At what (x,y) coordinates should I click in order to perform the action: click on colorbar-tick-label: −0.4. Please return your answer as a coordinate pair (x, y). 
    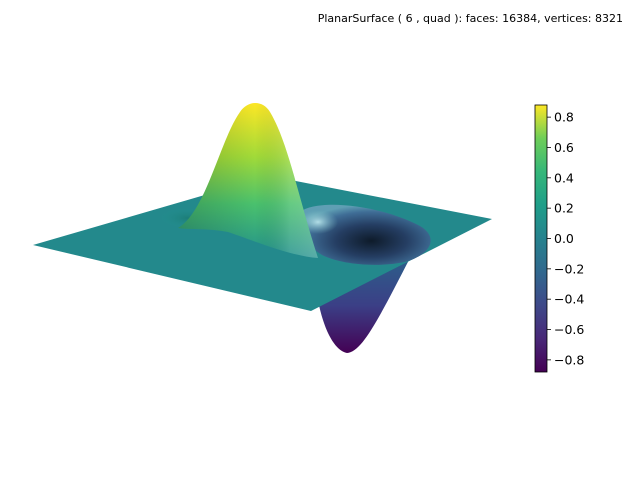
    Looking at the image, I should click on (569, 299).